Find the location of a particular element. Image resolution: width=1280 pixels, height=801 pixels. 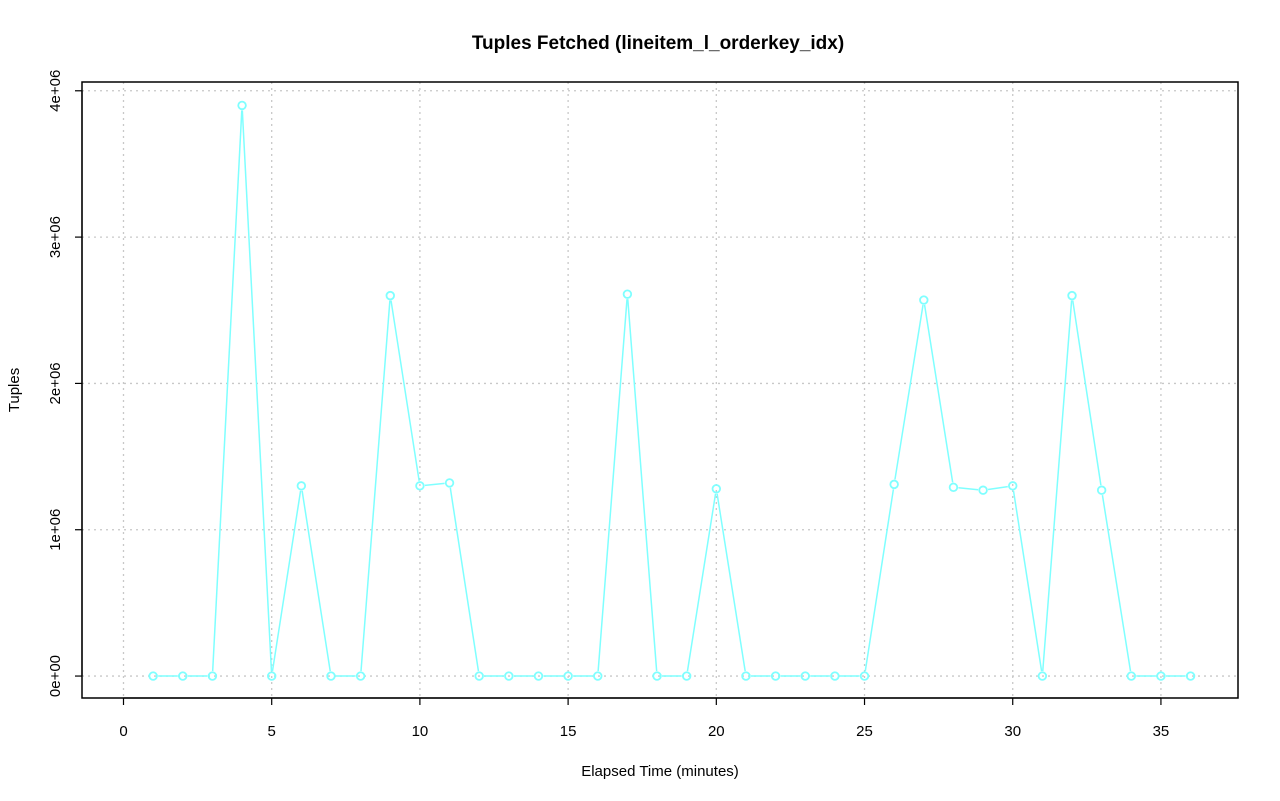

x-tick-label: 35 is located at coordinates (1161, 731).